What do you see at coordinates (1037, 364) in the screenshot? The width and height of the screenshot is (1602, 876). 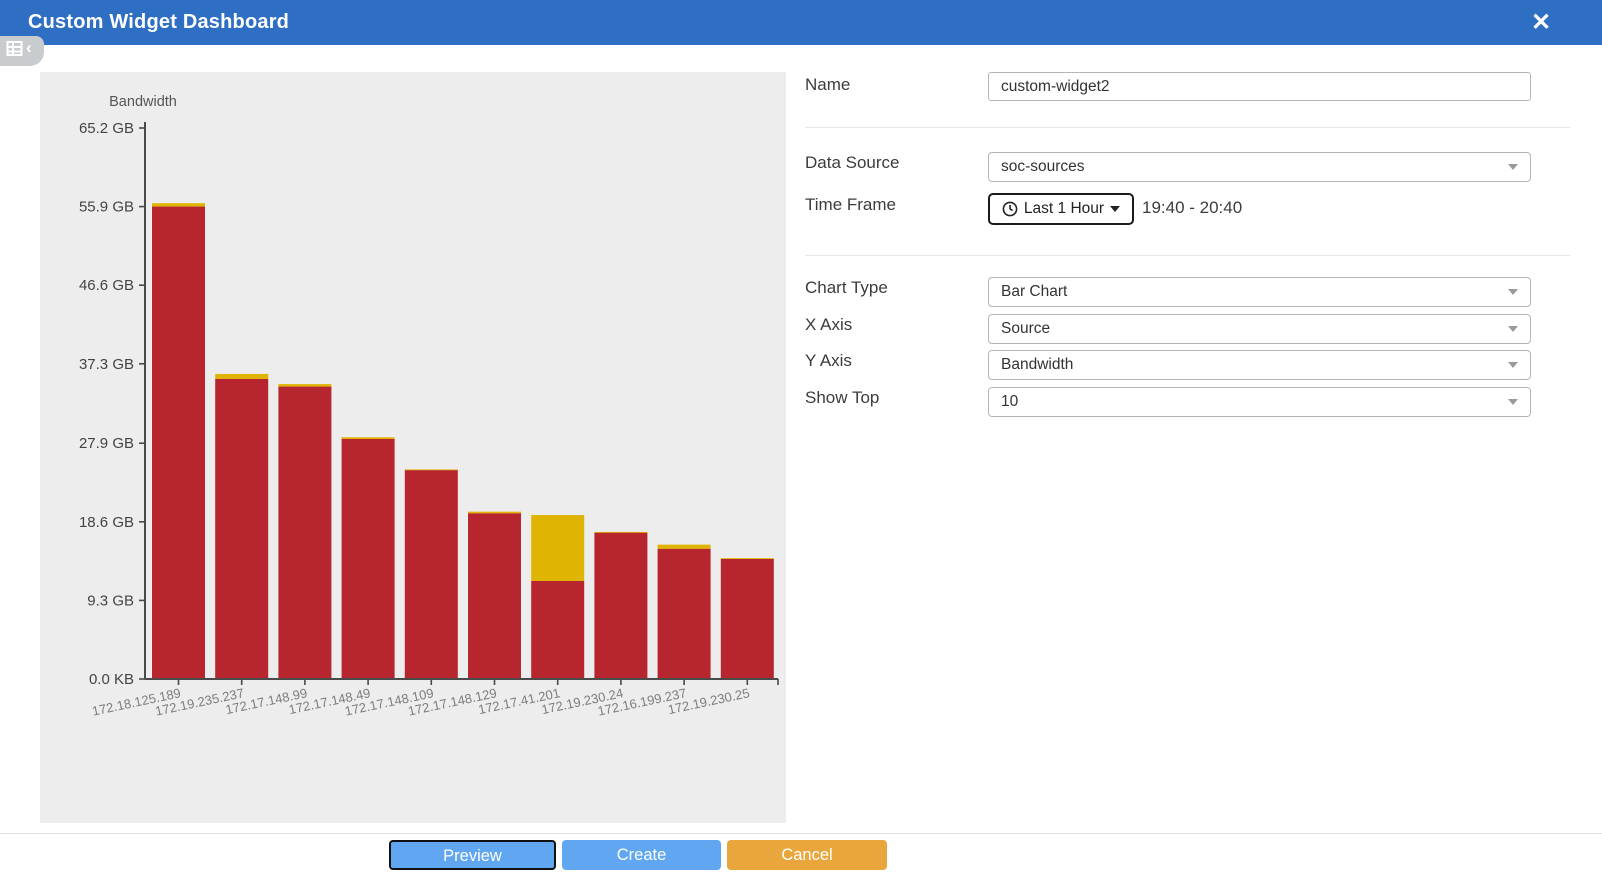 I see `y-axis-value: Bandwidth` at bounding box center [1037, 364].